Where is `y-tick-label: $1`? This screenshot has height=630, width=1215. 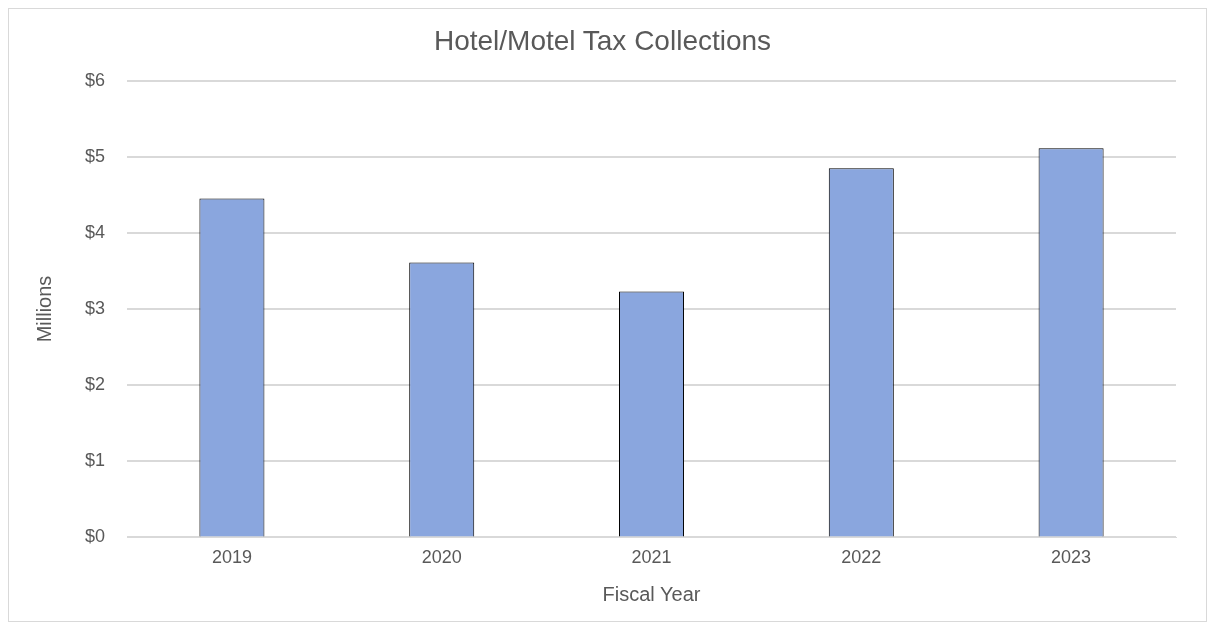
y-tick-label: $1 is located at coordinates (95, 460).